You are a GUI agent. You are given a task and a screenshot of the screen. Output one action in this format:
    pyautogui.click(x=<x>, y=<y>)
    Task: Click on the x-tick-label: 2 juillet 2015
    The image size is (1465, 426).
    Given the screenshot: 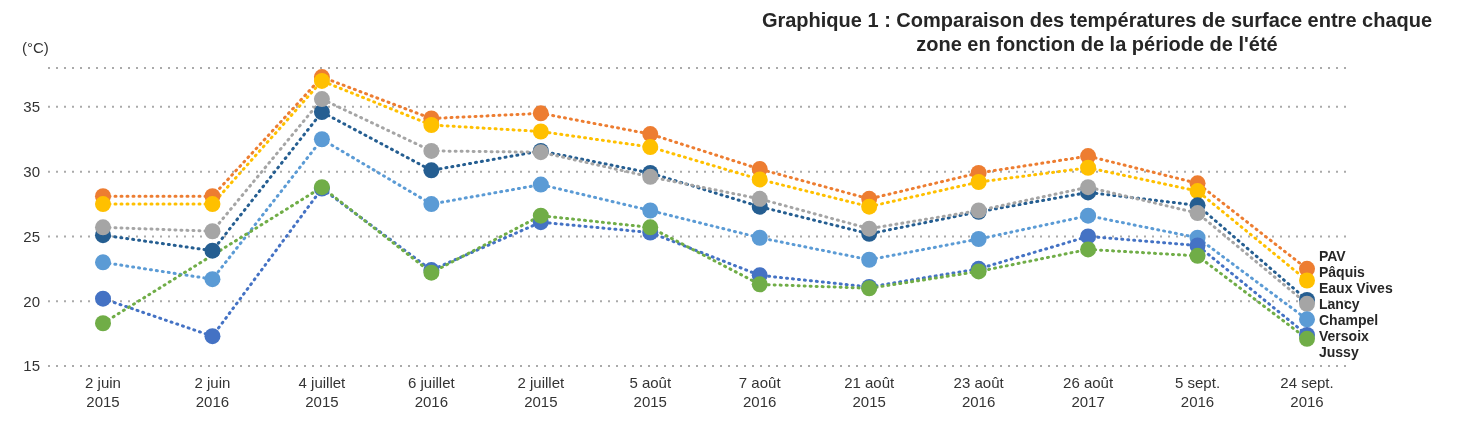 What is the action you would take?
    pyautogui.click(x=541, y=392)
    